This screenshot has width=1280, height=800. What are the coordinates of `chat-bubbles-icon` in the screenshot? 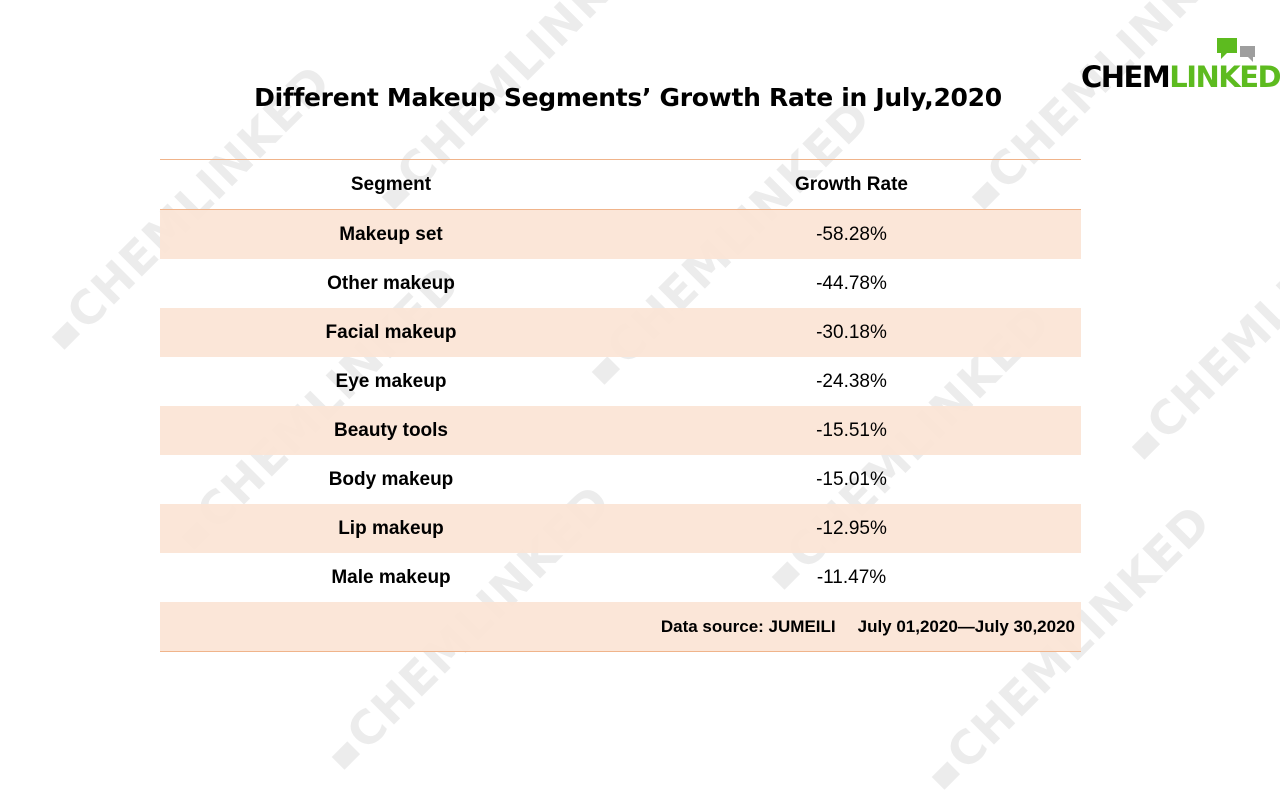 It's located at (1236, 50).